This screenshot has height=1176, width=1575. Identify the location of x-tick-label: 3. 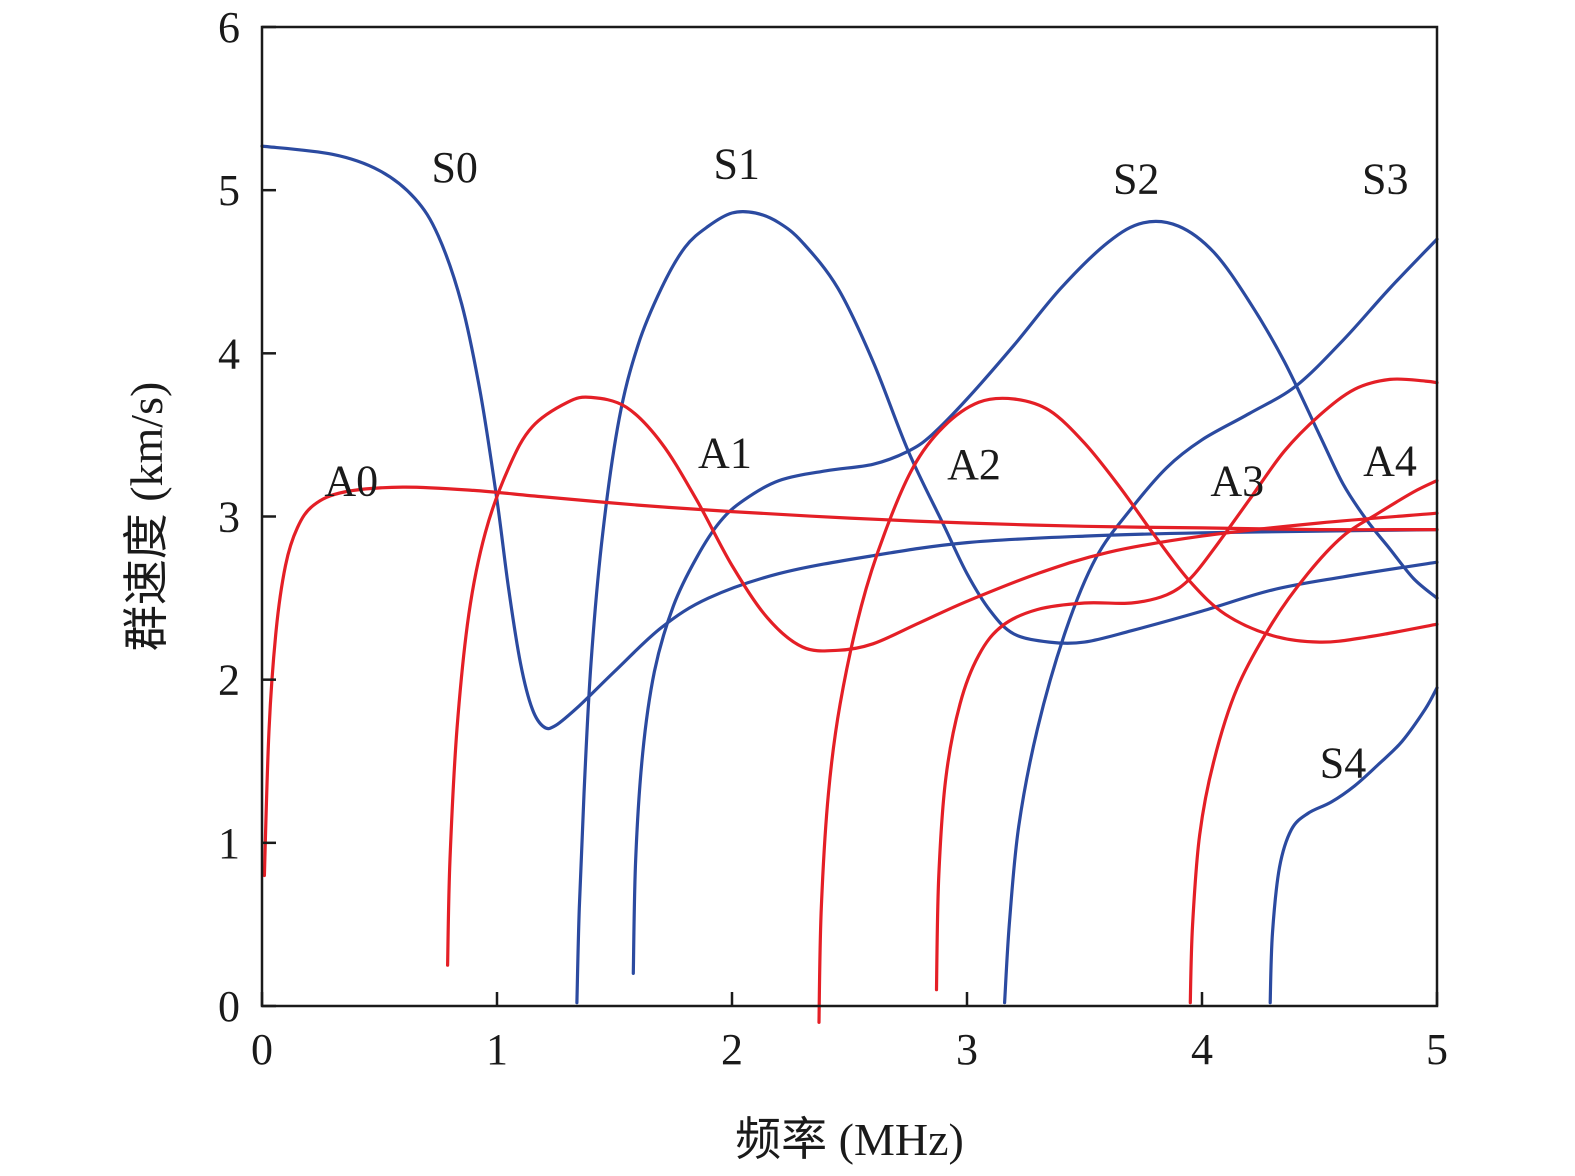
(967, 1049).